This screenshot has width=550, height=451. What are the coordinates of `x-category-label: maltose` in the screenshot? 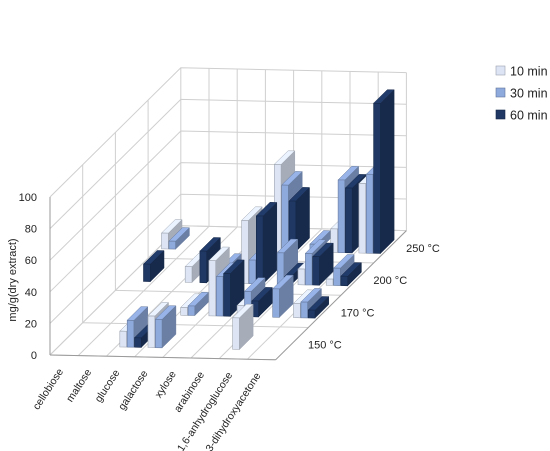 It's located at (79, 386).